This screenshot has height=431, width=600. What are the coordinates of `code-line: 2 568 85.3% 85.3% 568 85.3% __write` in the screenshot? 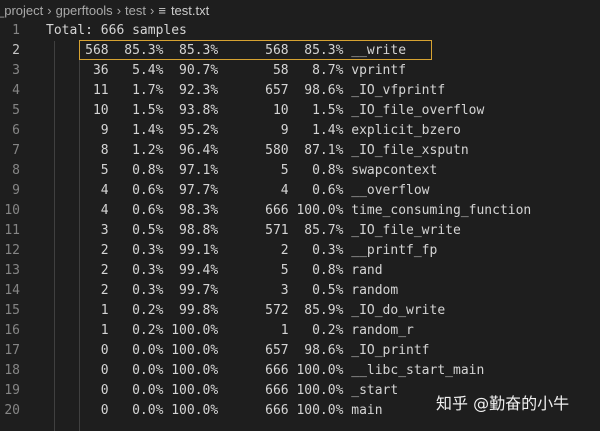 It's located at (300, 51).